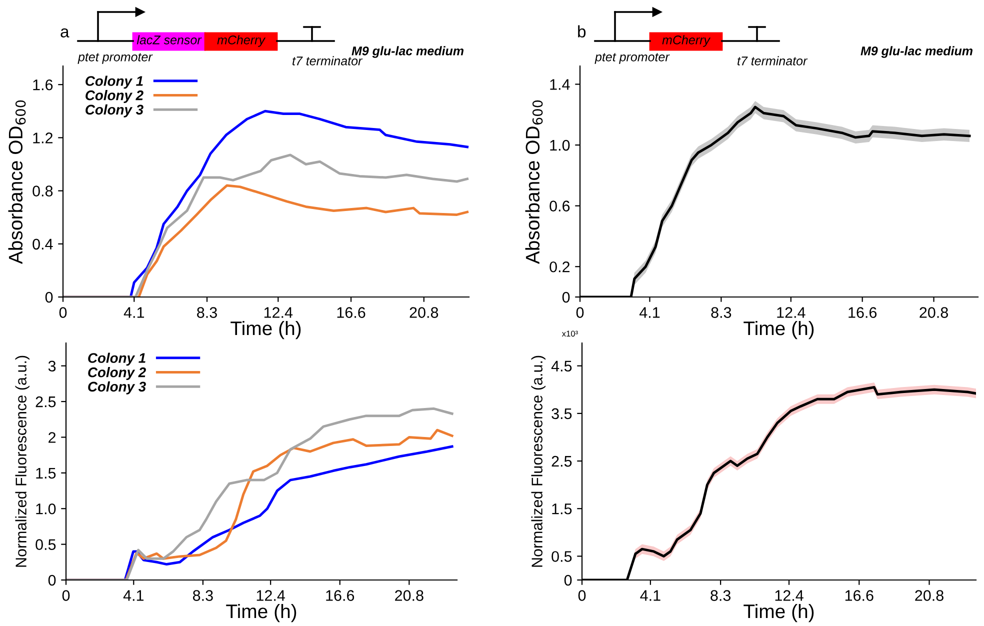  Describe the element at coordinates (52, 366) in the screenshot. I see `y-tick-label: 3` at that location.